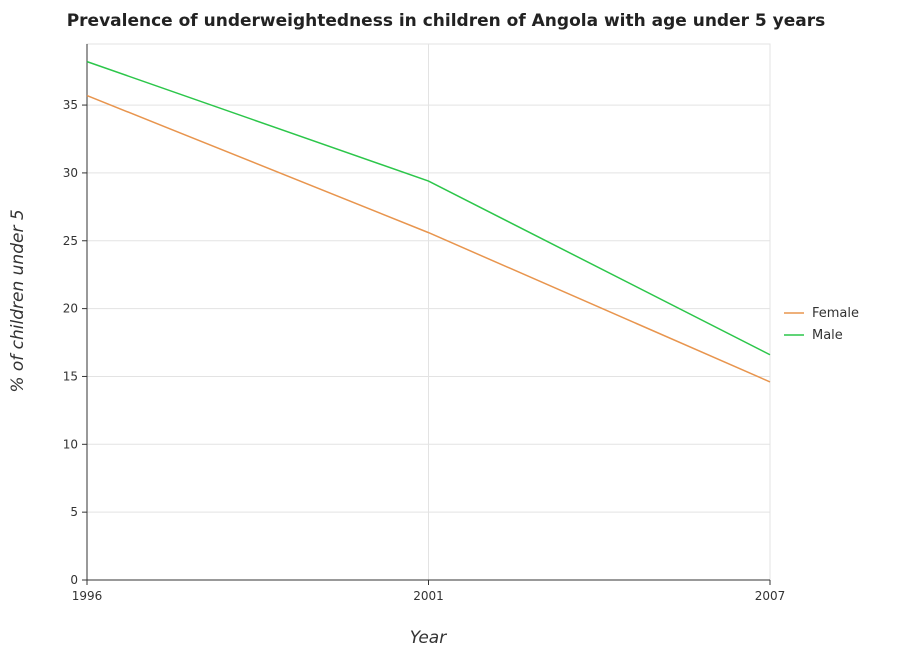 This screenshot has width=897, height=650. I want to click on y-tick-label: 25, so click(70, 241).